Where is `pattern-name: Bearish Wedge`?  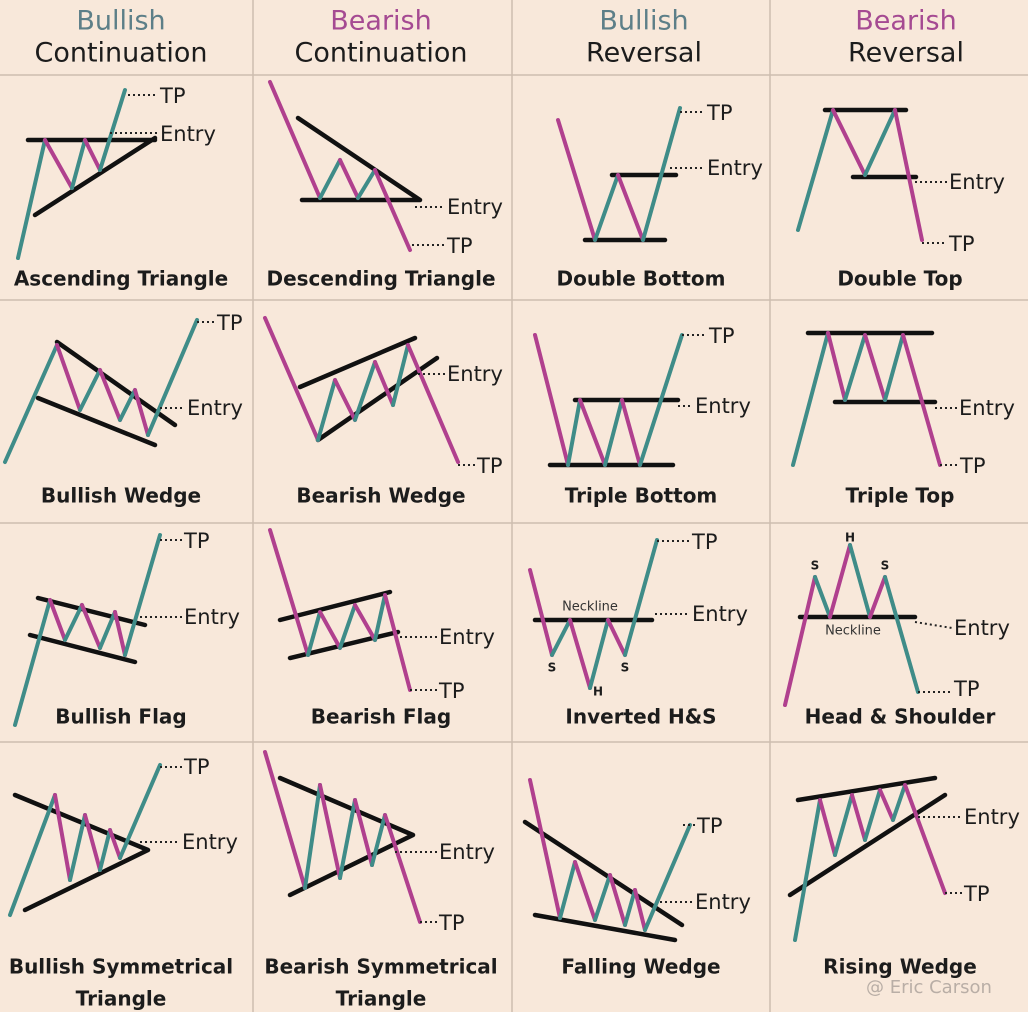
pattern-name: Bearish Wedge is located at coordinates (380, 496).